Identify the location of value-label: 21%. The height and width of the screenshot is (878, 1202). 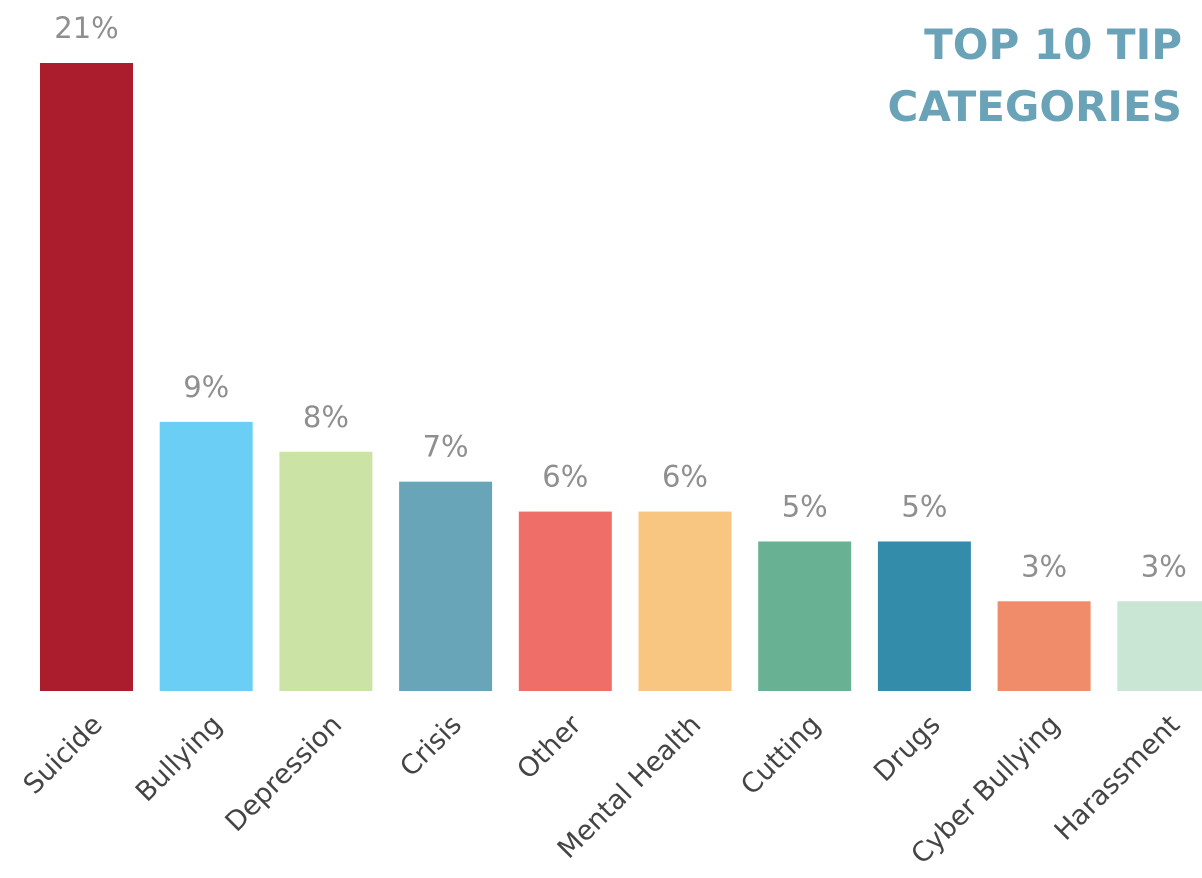
(86, 28).